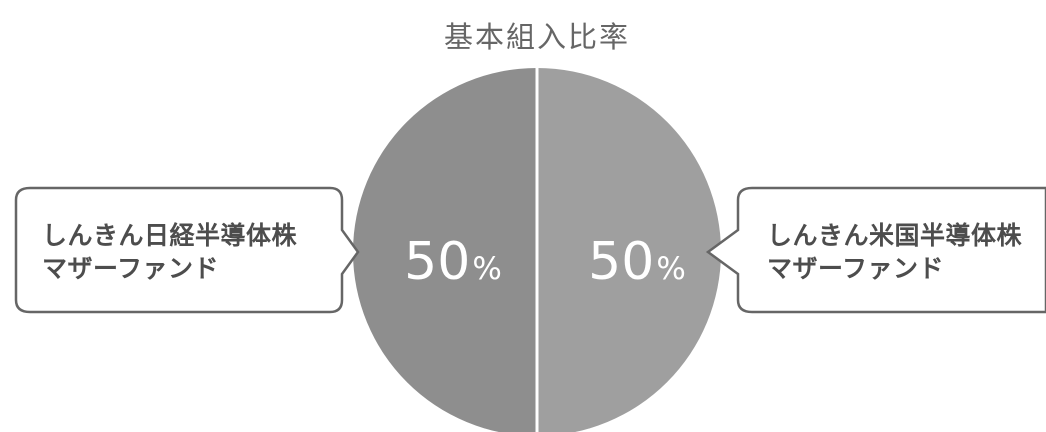 The height and width of the screenshot is (432, 1046). I want to click on right-slice-label-line2: マザーファンド, so click(856, 268).